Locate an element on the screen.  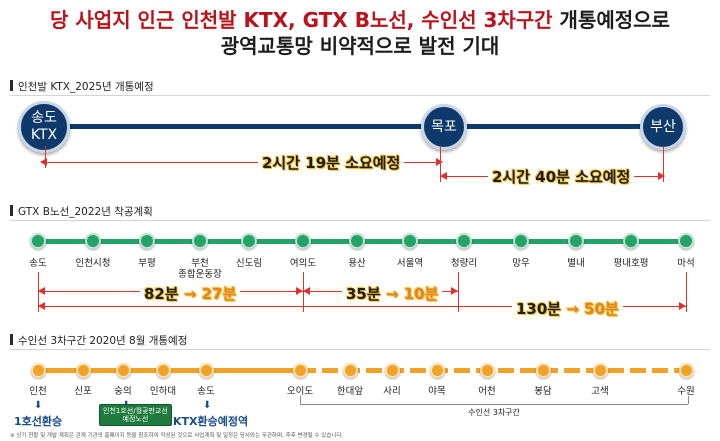
gtx-time-3: 130분 → 50분 is located at coordinates (567, 308).